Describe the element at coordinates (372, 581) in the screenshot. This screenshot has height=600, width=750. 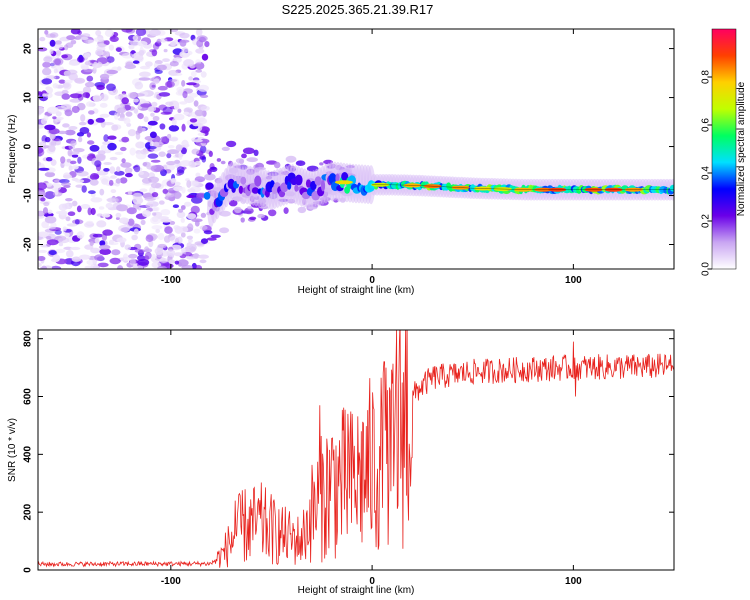
I see `snr-x-tick-label: 0` at that location.